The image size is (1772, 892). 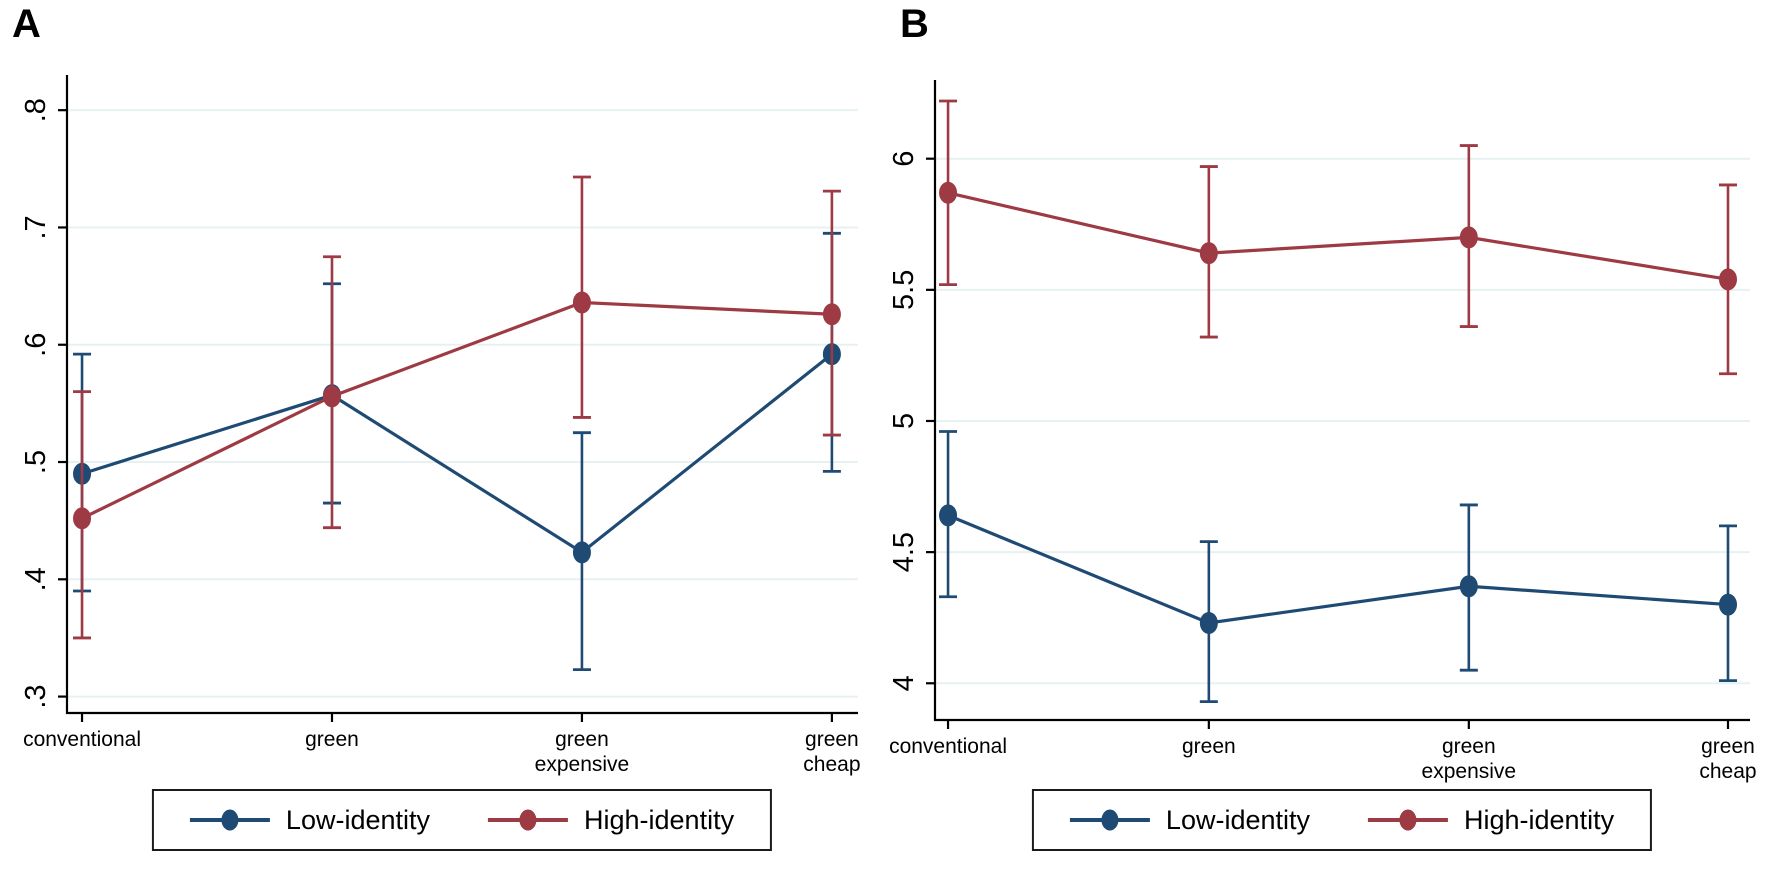 I want to click on panel-a-legend: Low-identity High-identity, so click(x=462, y=820).